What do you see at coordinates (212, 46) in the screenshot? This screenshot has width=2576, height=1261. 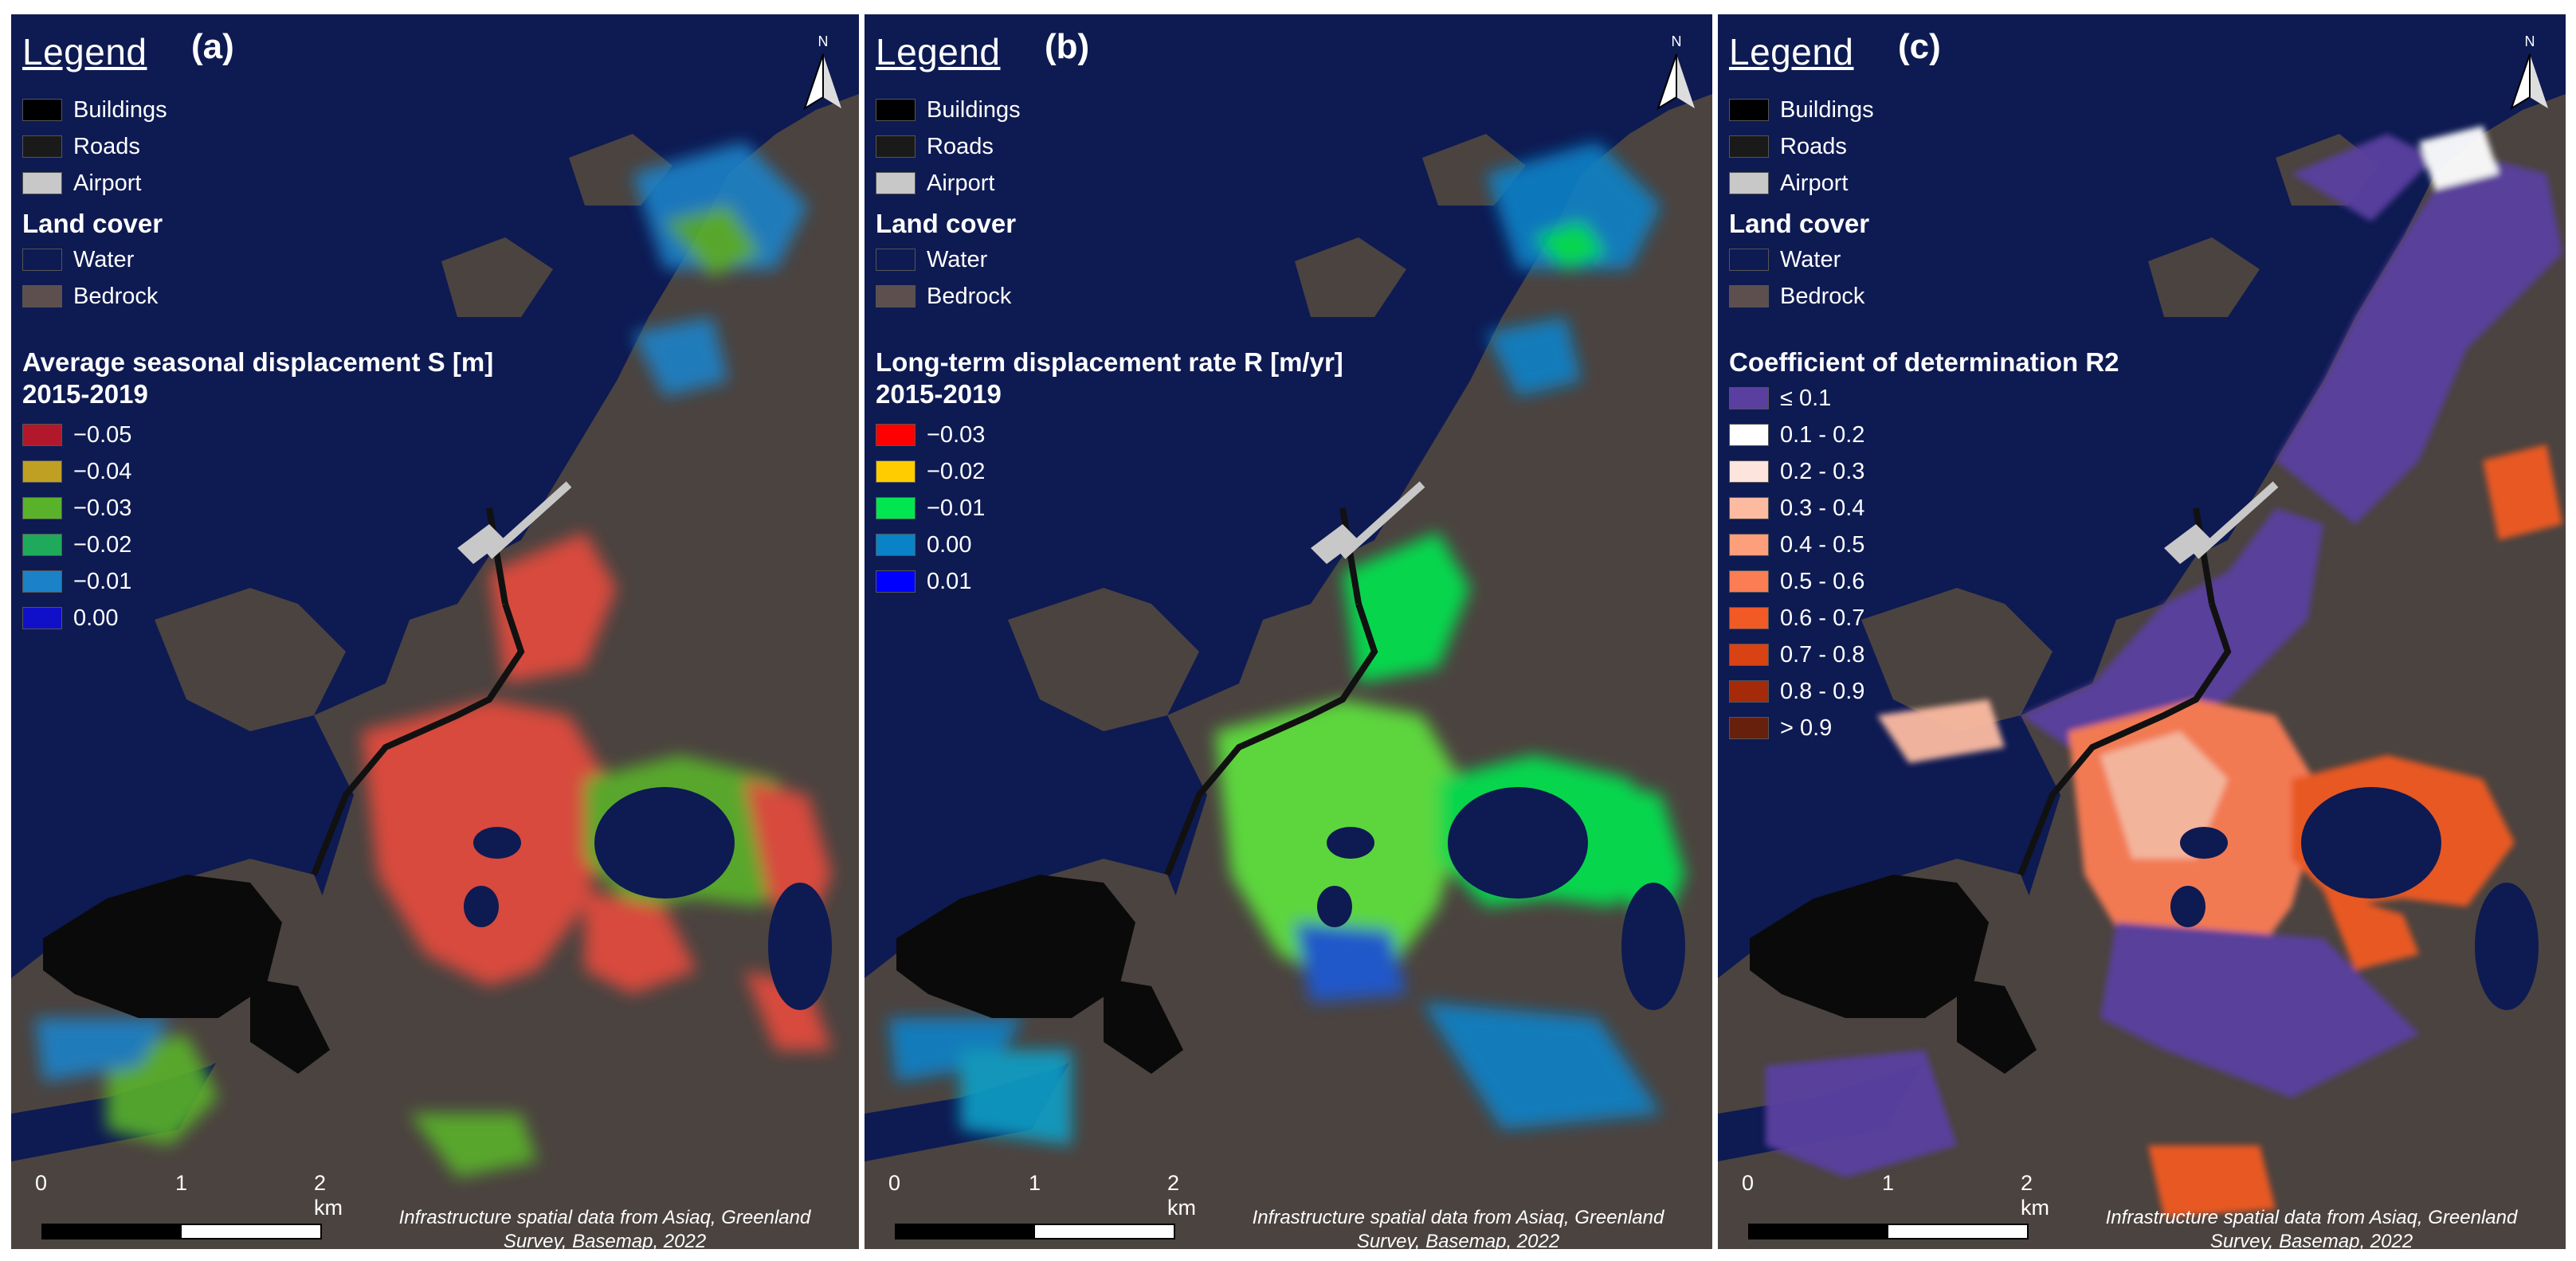 I see `panel-label: (a)` at bounding box center [212, 46].